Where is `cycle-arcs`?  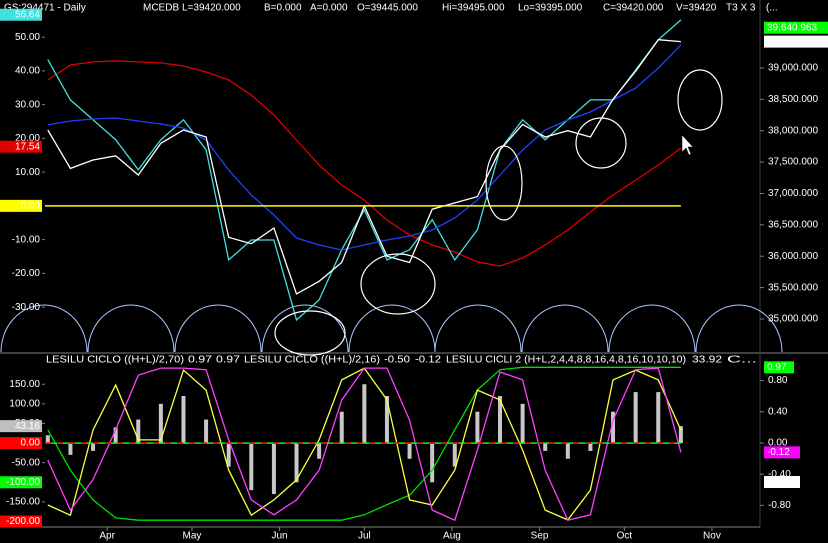 cycle-arcs is located at coordinates (391, 328).